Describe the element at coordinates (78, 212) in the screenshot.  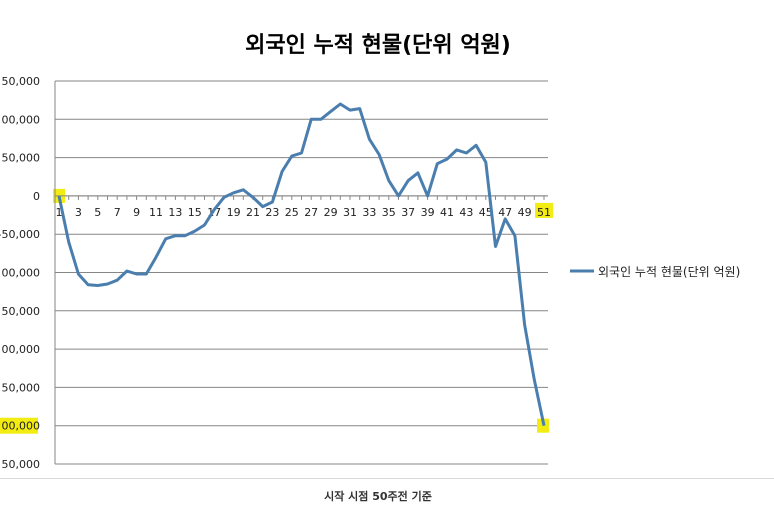
I see `x-tick-label: 3` at that location.